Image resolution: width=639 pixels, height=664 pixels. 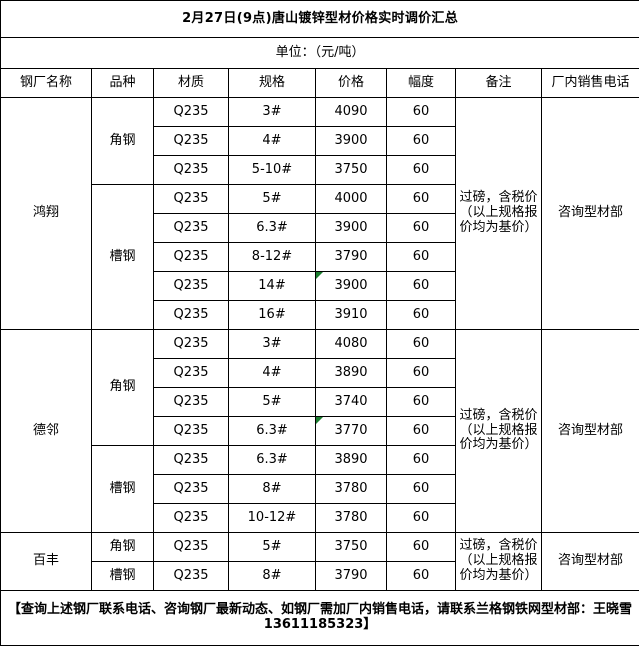 I want to click on unit-label: 单位：（元/吨）, so click(x=319, y=53).